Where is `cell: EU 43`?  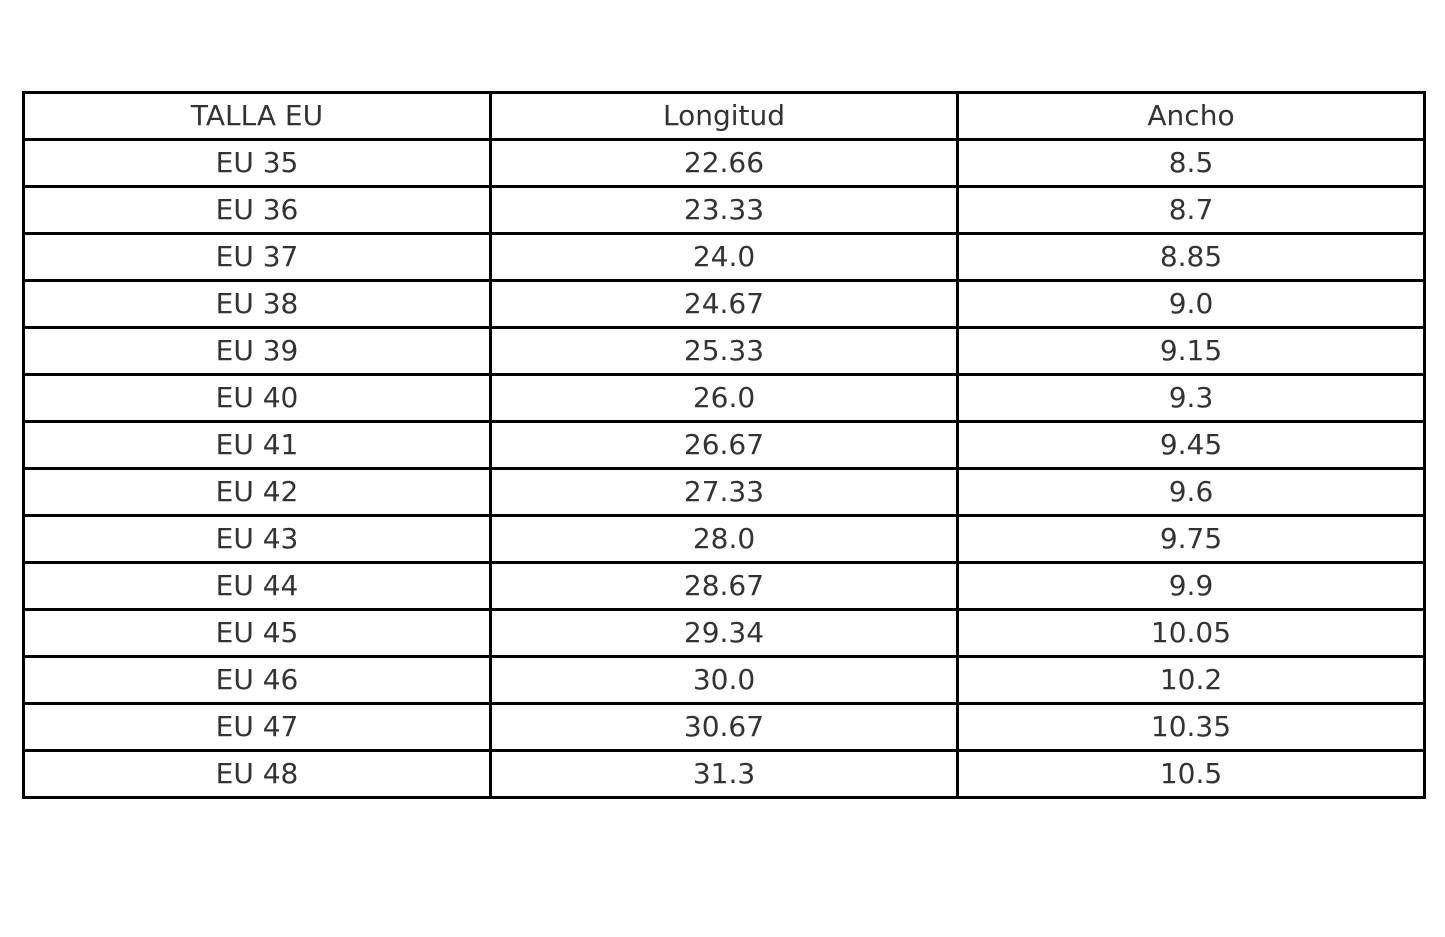
cell: EU 43 is located at coordinates (257, 539).